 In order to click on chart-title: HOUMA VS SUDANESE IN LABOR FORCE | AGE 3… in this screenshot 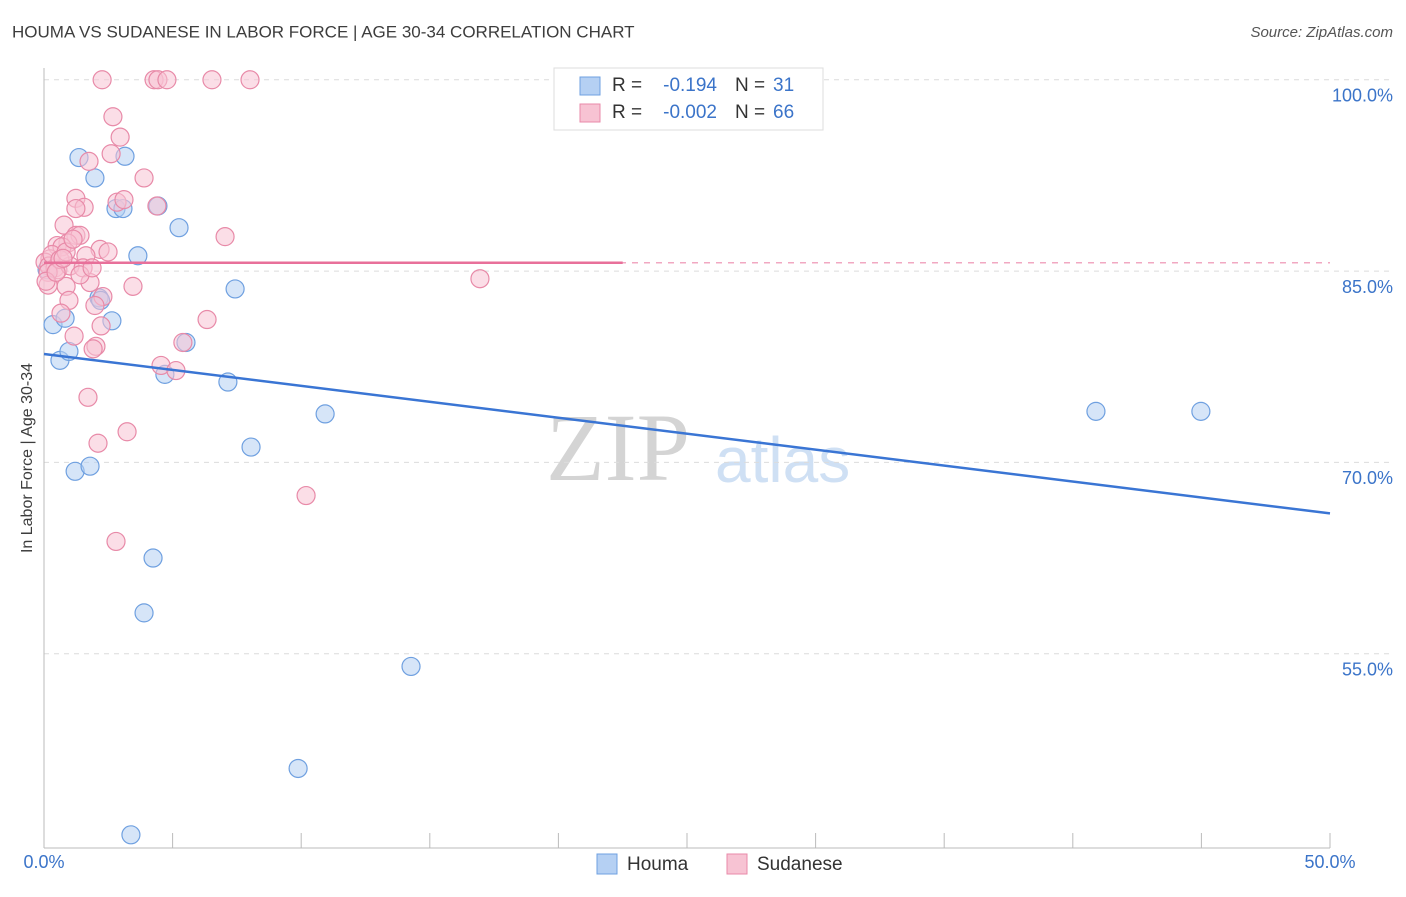, I will do `click(323, 31)`.